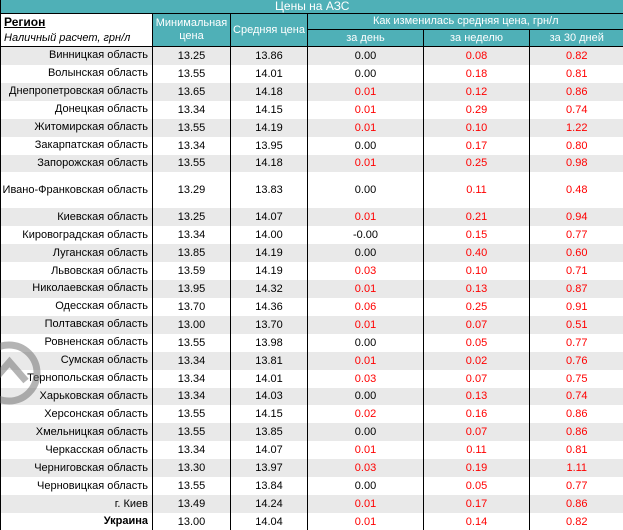 The height and width of the screenshot is (530, 623). I want to click on region-name-cell: Донецкая область, so click(76, 109).